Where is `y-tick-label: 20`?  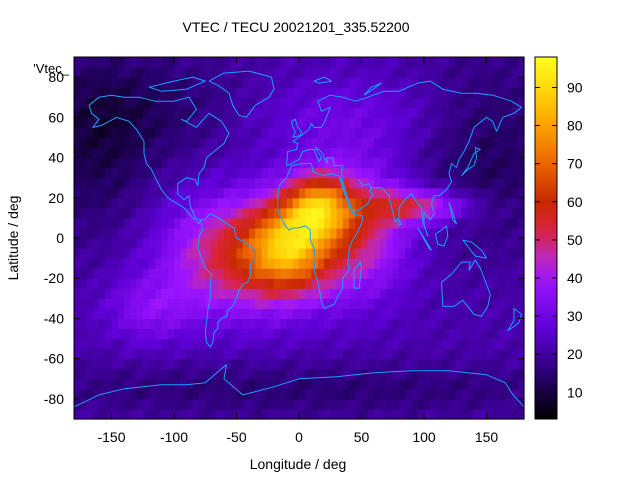
y-tick-label: 20 is located at coordinates (56, 198).